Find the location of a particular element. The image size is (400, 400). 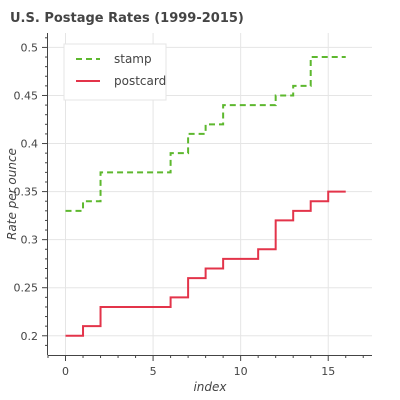

y-axis-ticks: 0.2 0.25 0.3 0.35 0.4 0.45 0.5 is located at coordinates (31, 191).